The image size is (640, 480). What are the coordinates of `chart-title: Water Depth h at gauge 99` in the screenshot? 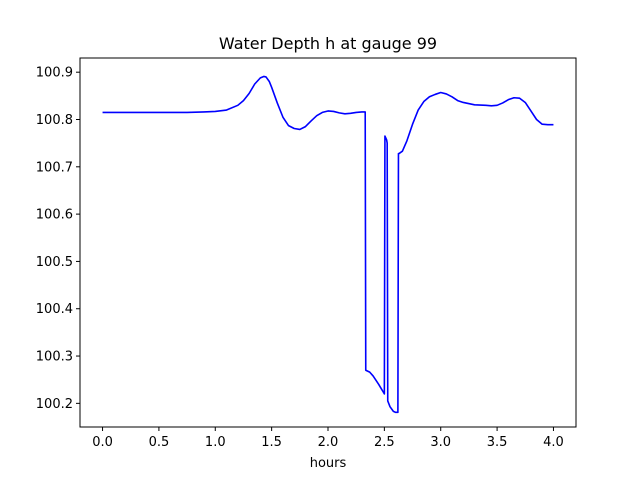 It's located at (328, 43).